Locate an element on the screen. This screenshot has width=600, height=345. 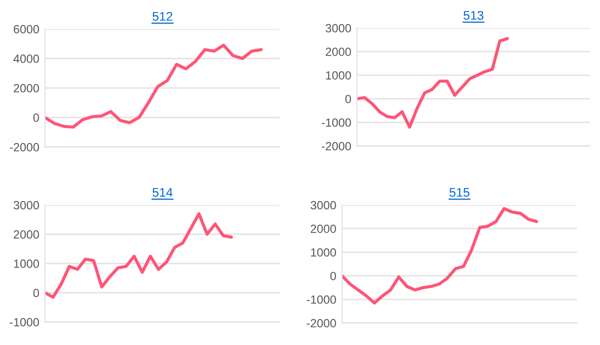
y-tick-label: 6000 is located at coordinates (26, 29).